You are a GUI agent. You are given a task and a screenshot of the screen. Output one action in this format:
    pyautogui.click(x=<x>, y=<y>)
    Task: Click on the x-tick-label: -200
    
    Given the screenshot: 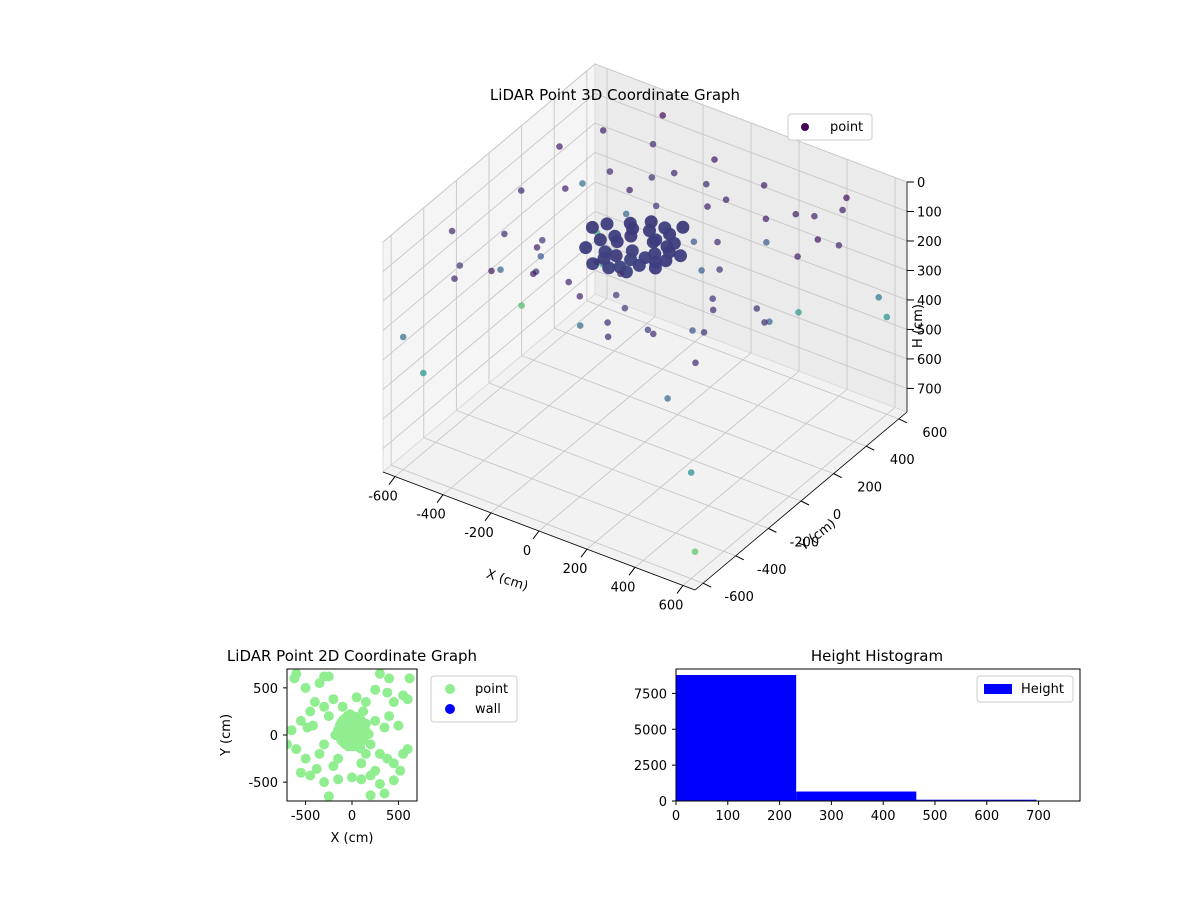 What is the action you would take?
    pyautogui.click(x=479, y=533)
    